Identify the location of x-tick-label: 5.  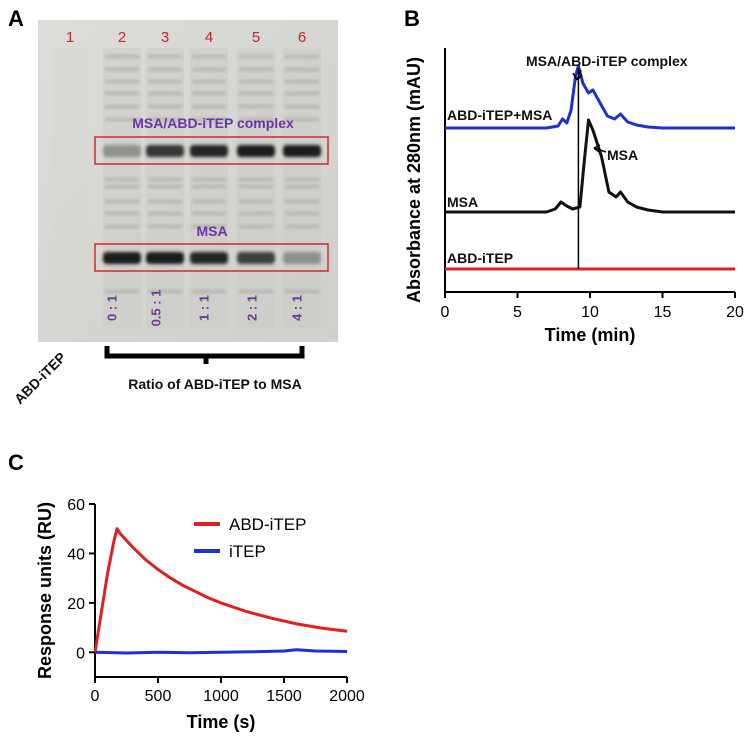
(517, 312).